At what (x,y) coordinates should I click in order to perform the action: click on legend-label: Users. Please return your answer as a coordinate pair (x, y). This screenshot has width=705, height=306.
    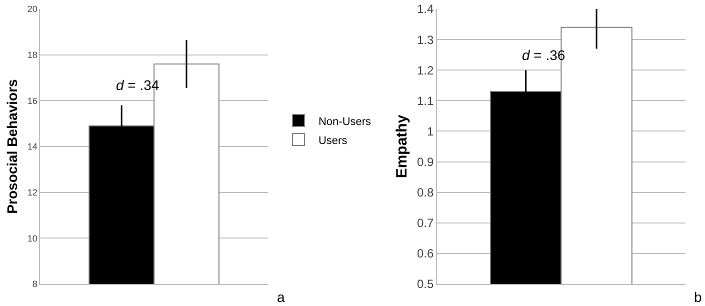
    Looking at the image, I should click on (333, 140).